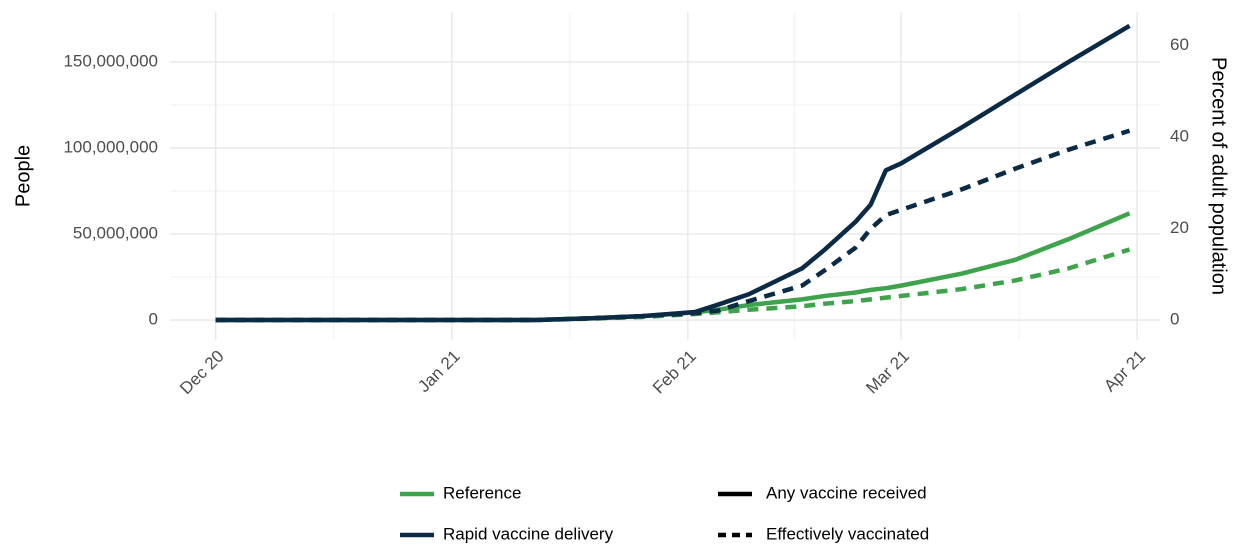 Image resolution: width=1242 pixels, height=546 pixels. What do you see at coordinates (439, 372) in the screenshot?
I see `x-tick-label: Jan 21` at bounding box center [439, 372].